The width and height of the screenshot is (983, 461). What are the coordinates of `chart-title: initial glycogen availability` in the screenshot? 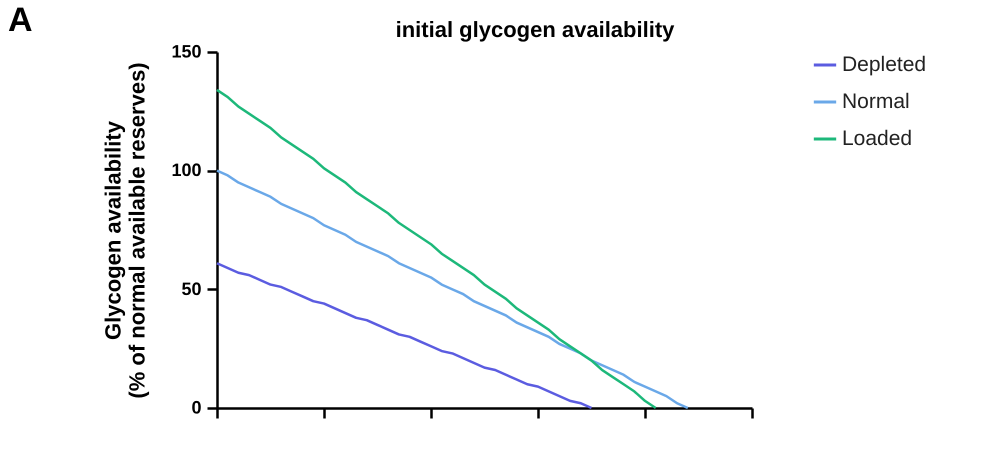 It's located at (536, 29).